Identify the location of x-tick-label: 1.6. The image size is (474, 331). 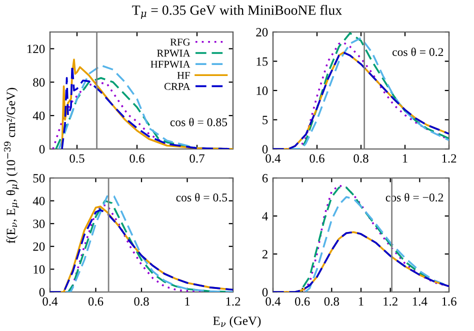
(449, 301).